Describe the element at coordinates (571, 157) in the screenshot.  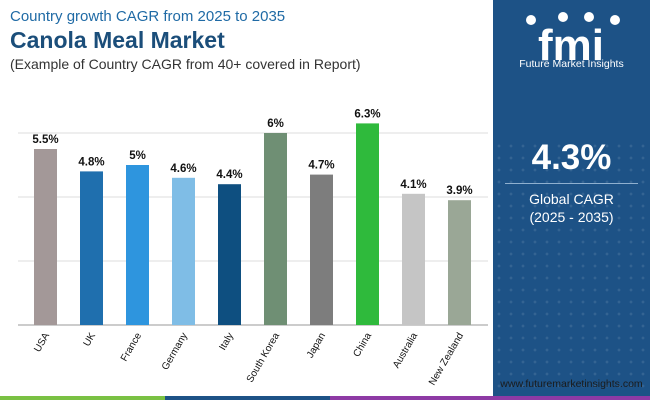
I see `global-cagr-value: 4.3%` at that location.